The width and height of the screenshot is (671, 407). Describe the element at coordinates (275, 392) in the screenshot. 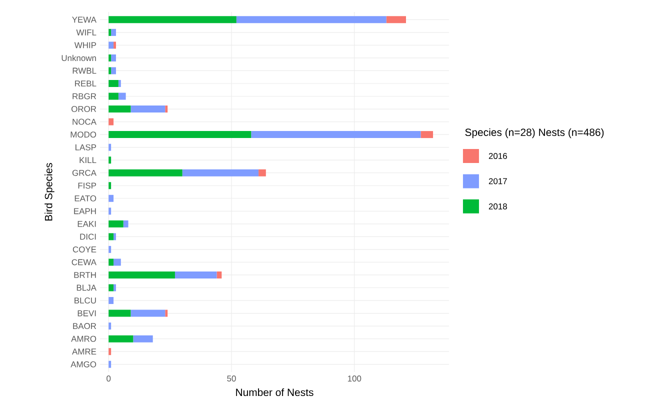

I see `x-axis-title: Number of Nests` at that location.